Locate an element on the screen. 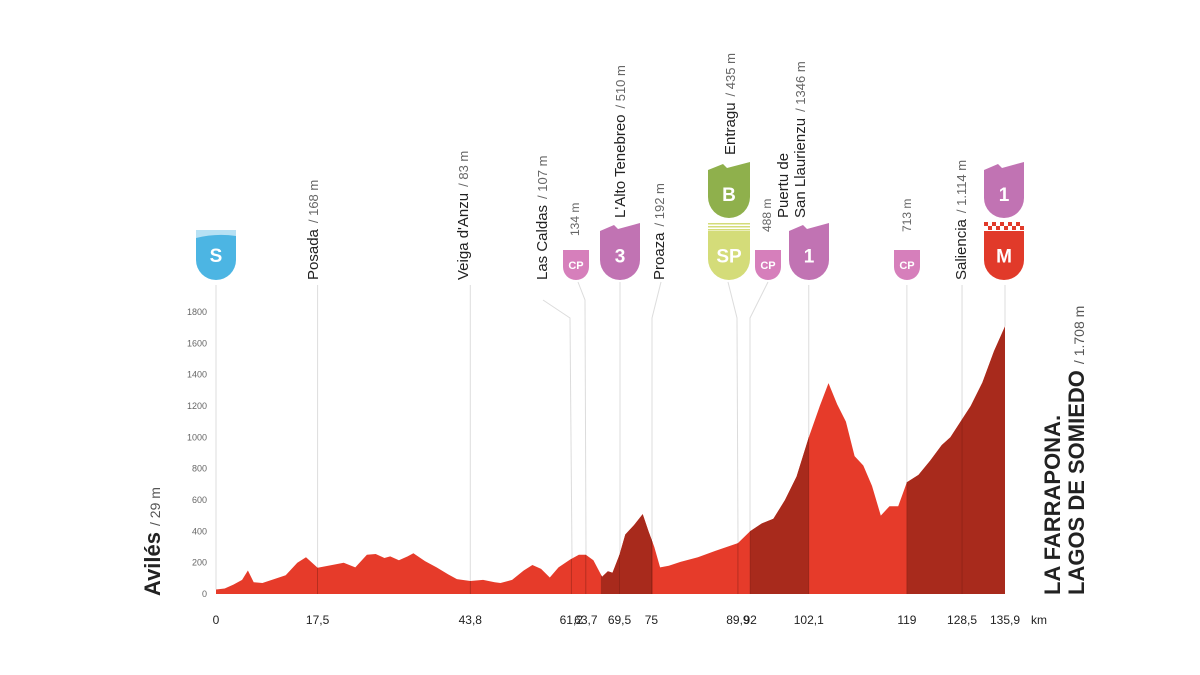 This screenshot has height=675, width=1200. finish-altitude: / 1.708 m is located at coordinates (1079, 335).